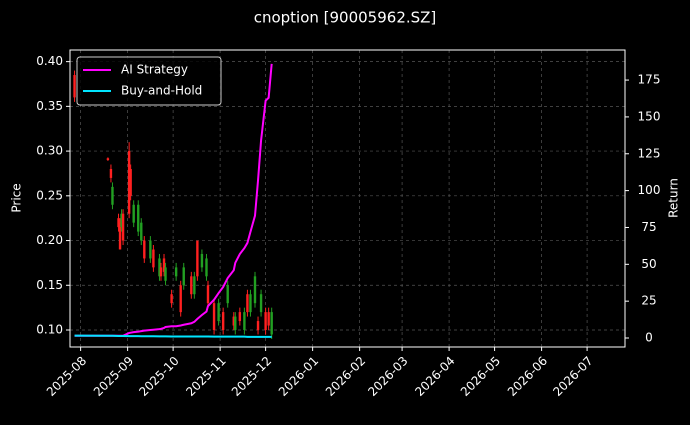 This screenshot has width=690, height=425. I want to click on chart-title: cnoption [90005962.SZ], so click(345, 18).